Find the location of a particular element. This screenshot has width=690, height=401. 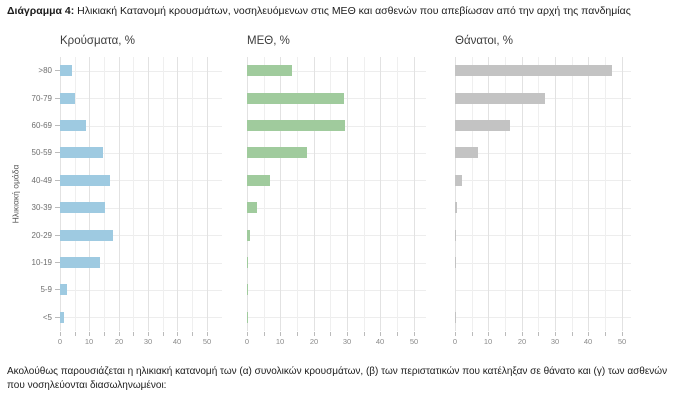

y-axis-title: Ηλικιακή ομάδα is located at coordinates (15, 194).